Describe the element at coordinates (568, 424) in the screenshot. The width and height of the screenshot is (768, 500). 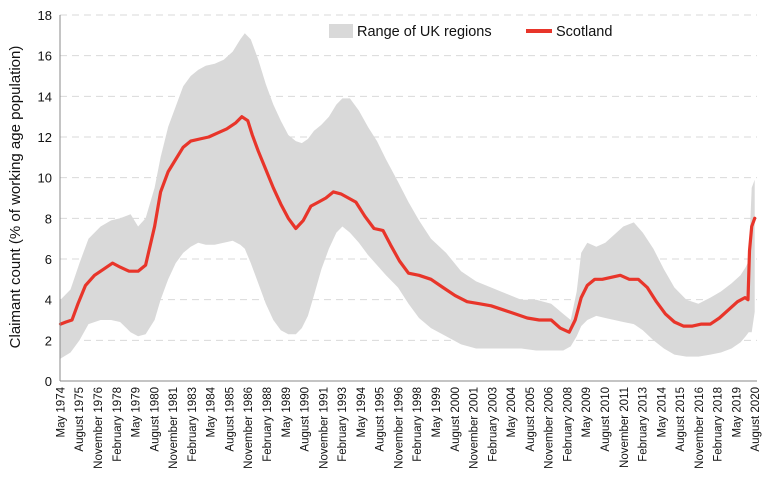
I see `x-tick-label: February 2008` at that location.